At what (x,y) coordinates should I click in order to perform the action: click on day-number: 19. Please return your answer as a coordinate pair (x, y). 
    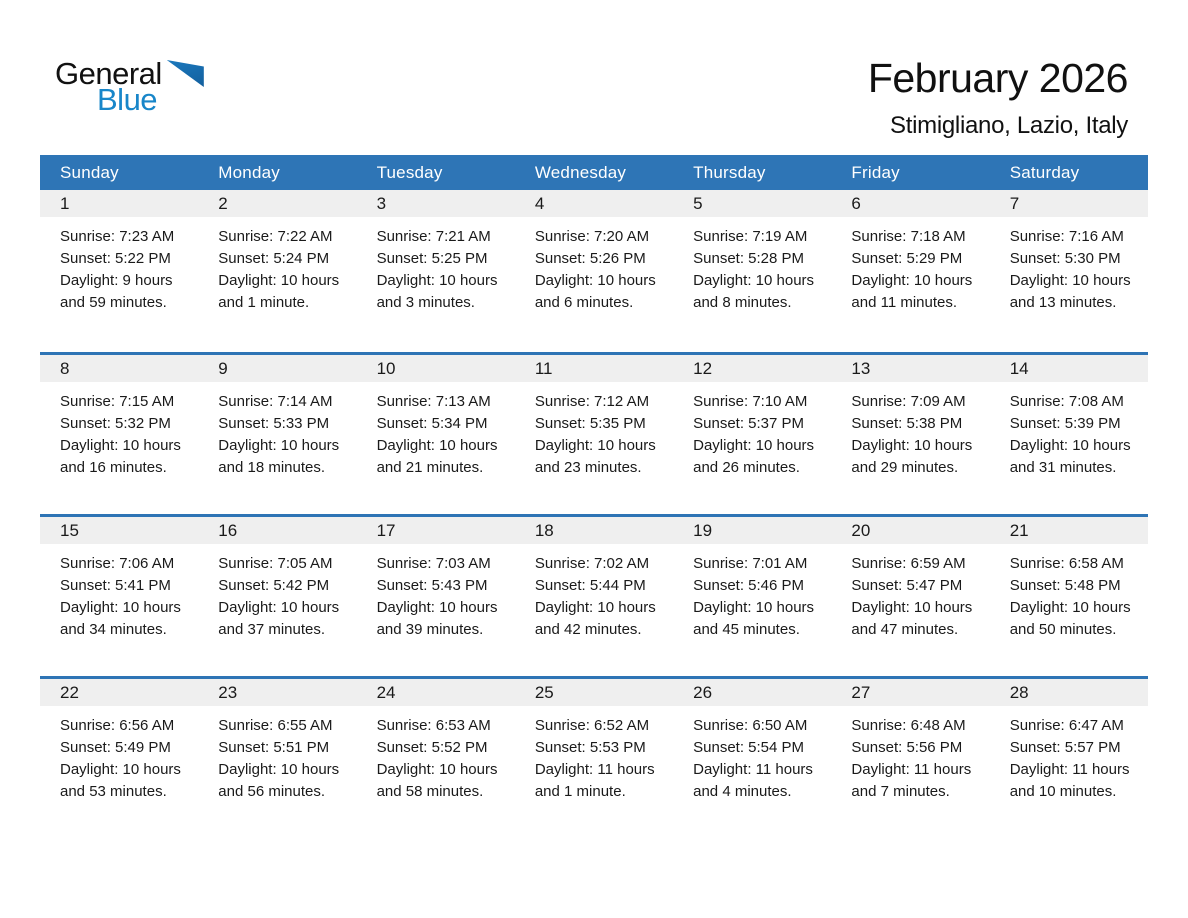
    Looking at the image, I should click on (703, 530).